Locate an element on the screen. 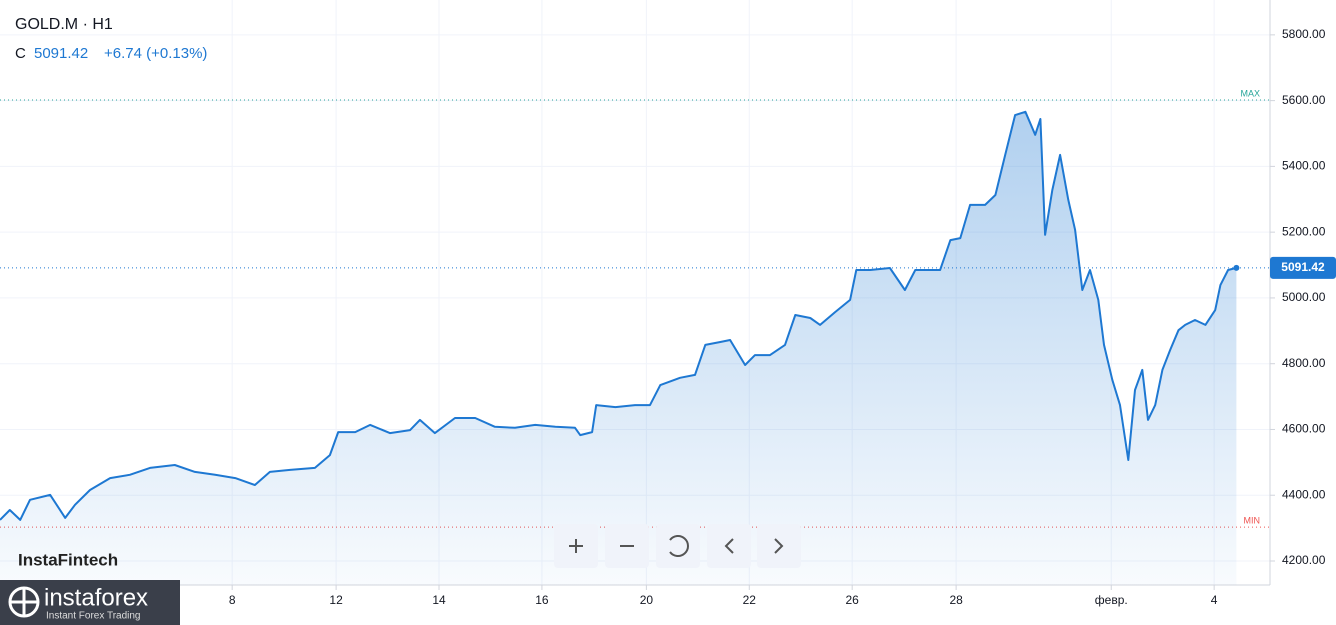  logo-text: instaforex is located at coordinates (96, 597).